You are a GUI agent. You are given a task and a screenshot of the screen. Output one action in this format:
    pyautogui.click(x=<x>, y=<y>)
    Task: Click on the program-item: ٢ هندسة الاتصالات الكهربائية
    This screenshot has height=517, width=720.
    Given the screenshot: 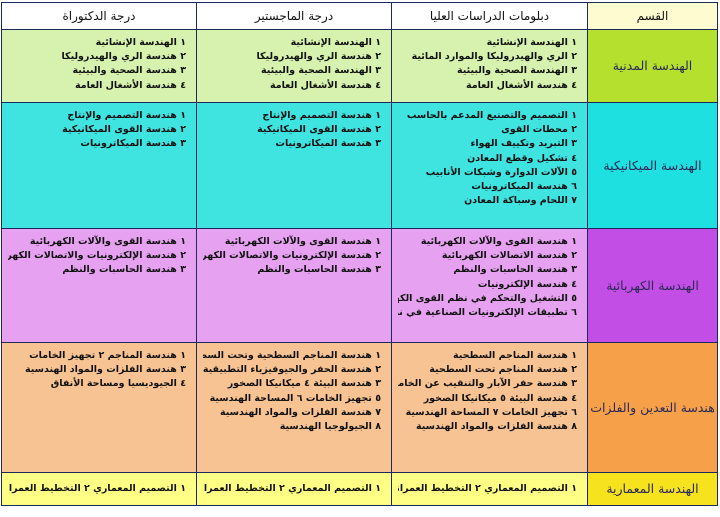 What is the action you would take?
    pyautogui.click(x=509, y=256)
    